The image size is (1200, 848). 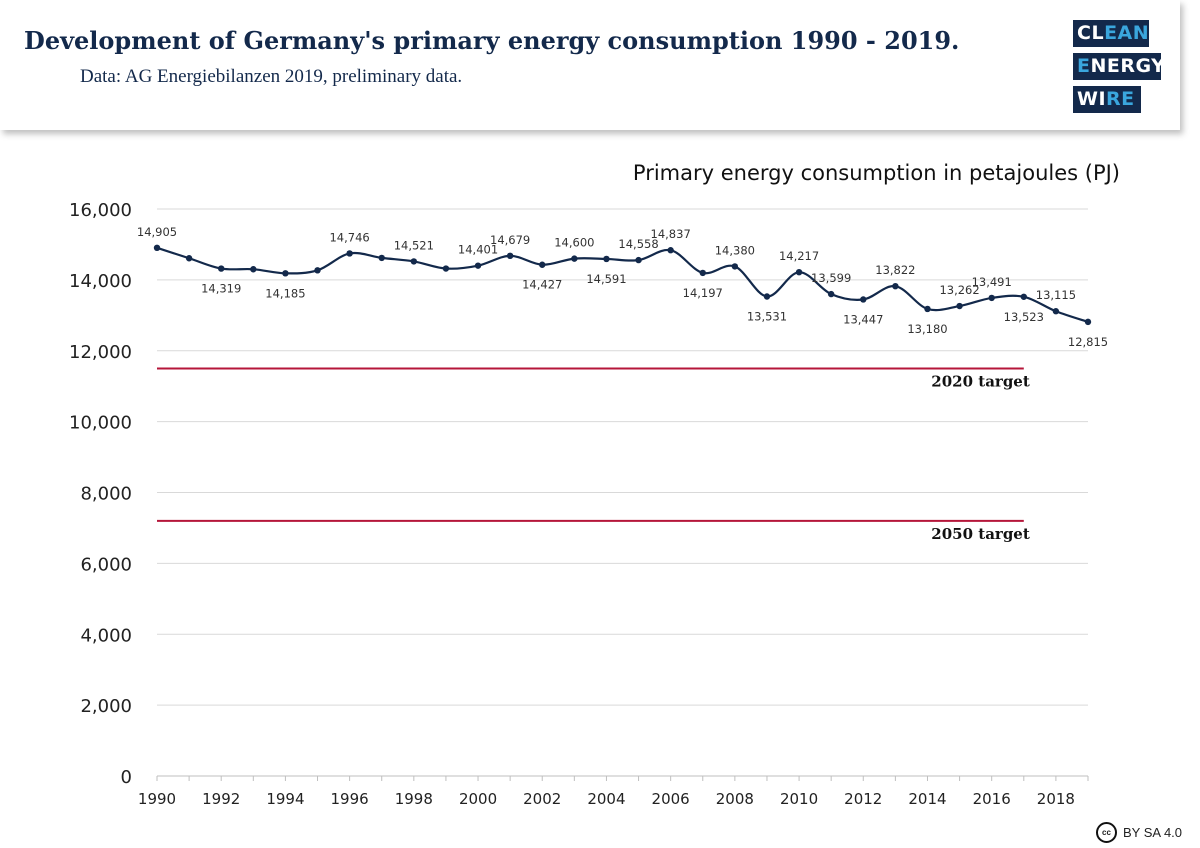 What do you see at coordinates (671, 799) in the screenshot?
I see `x-tick-label: 2006` at bounding box center [671, 799].